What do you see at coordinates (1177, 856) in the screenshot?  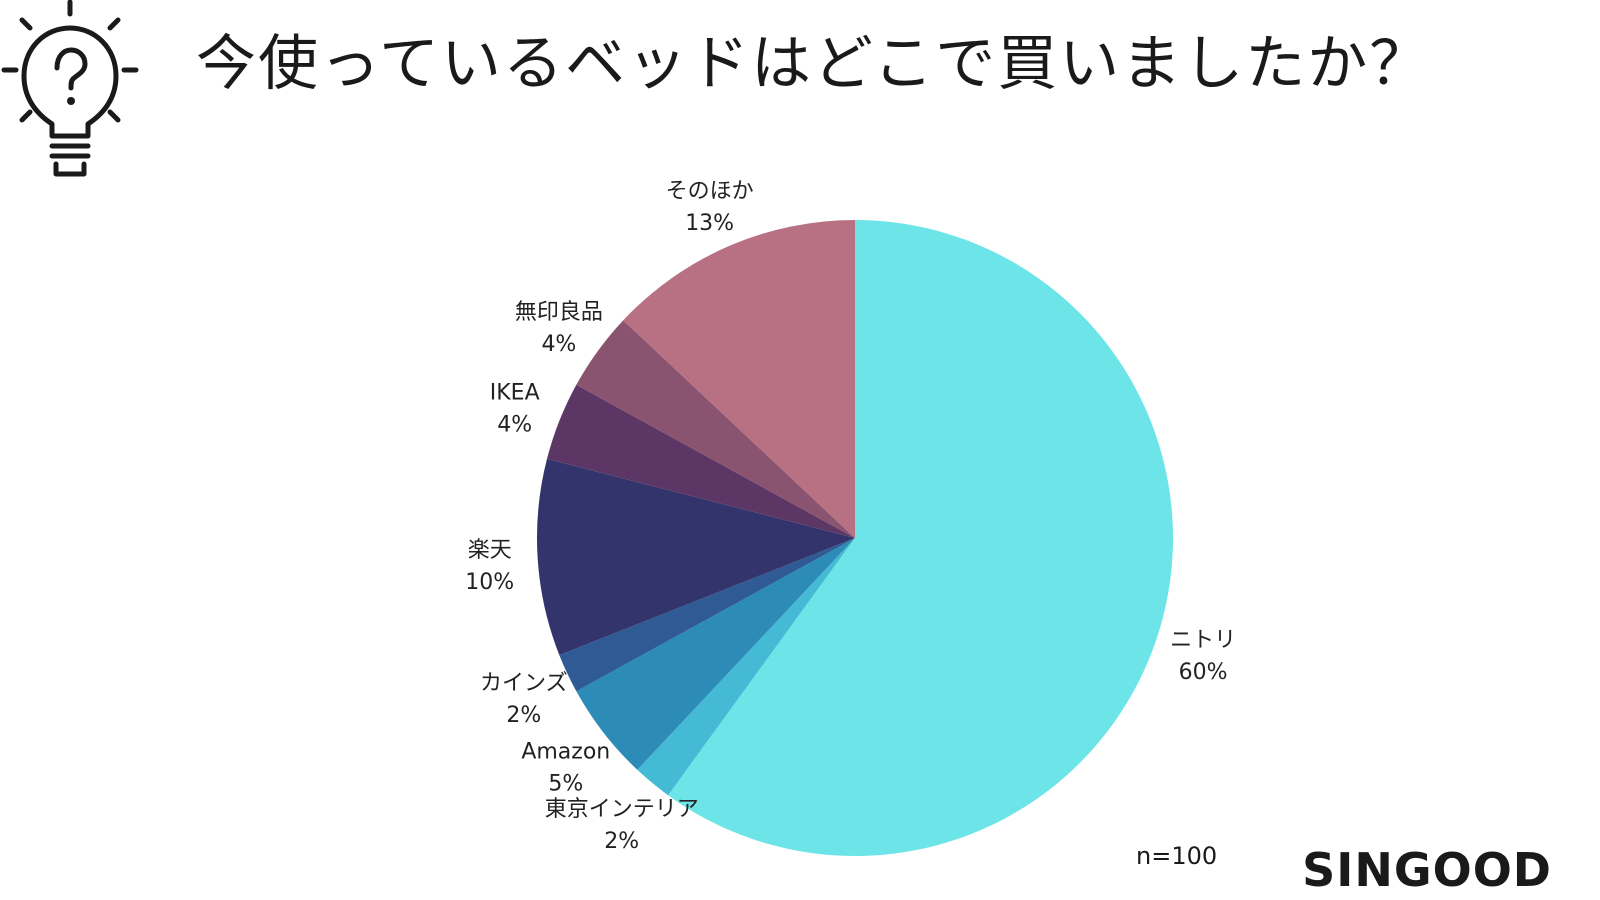 I see `sample-size-note: n=100` at bounding box center [1177, 856].